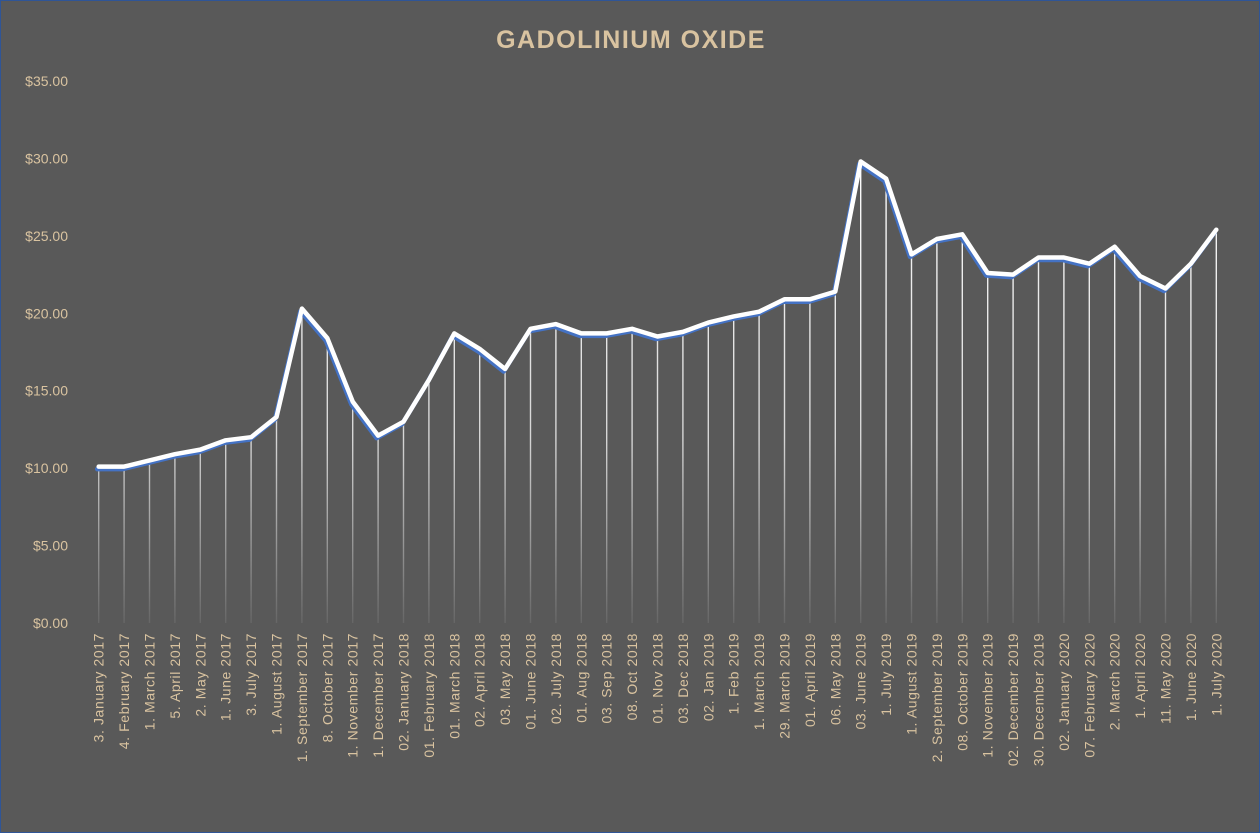 The width and height of the screenshot is (1260, 833). Describe the element at coordinates (632, 676) in the screenshot. I see `x-tick-label: 08. Oct 2018` at that location.